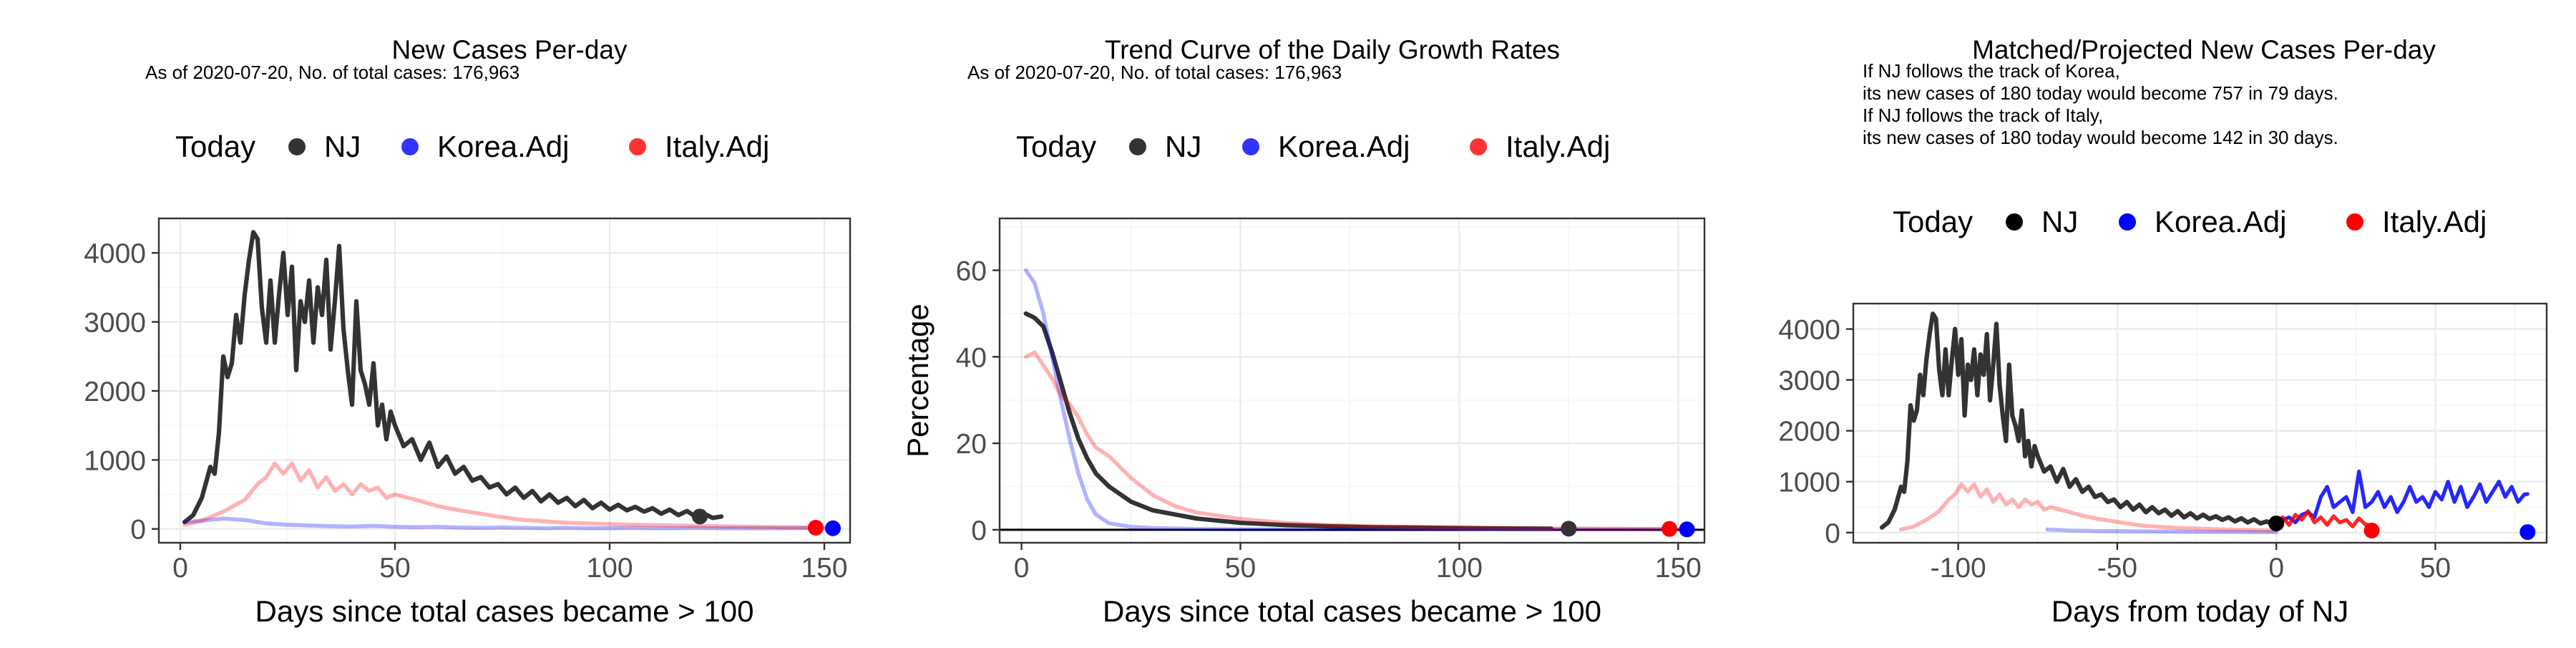 The image size is (2576, 648). What do you see at coordinates (1991, 71) in the screenshot?
I see `annotation-line: If NJ follows the track of Korea,` at bounding box center [1991, 71].